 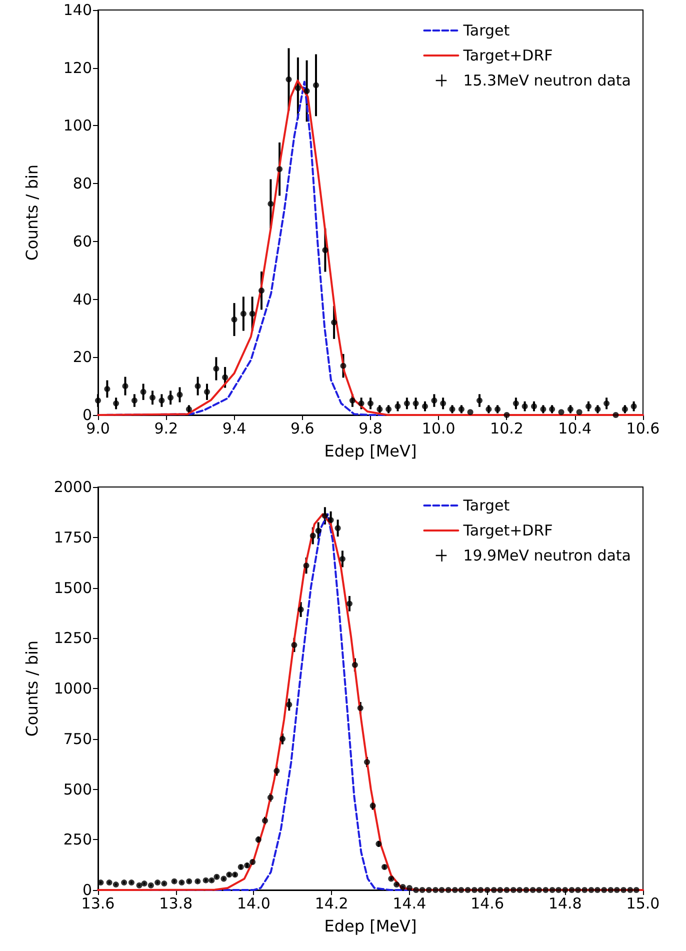 I want to click on y-tick-label: 1750, so click(x=73, y=537).